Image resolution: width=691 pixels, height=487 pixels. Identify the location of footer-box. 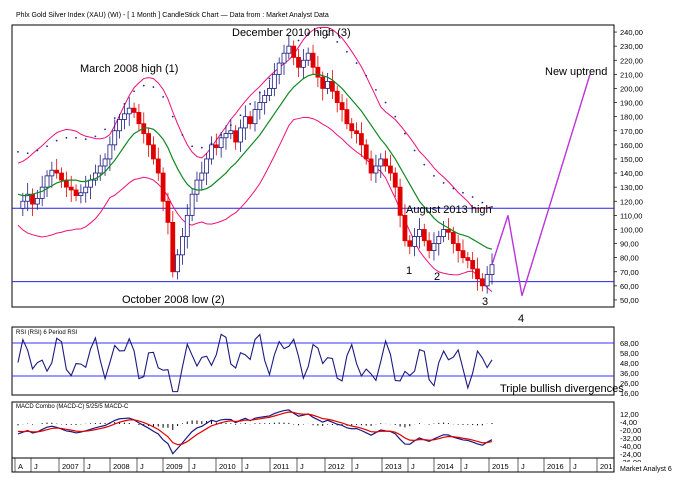
(653, 468).